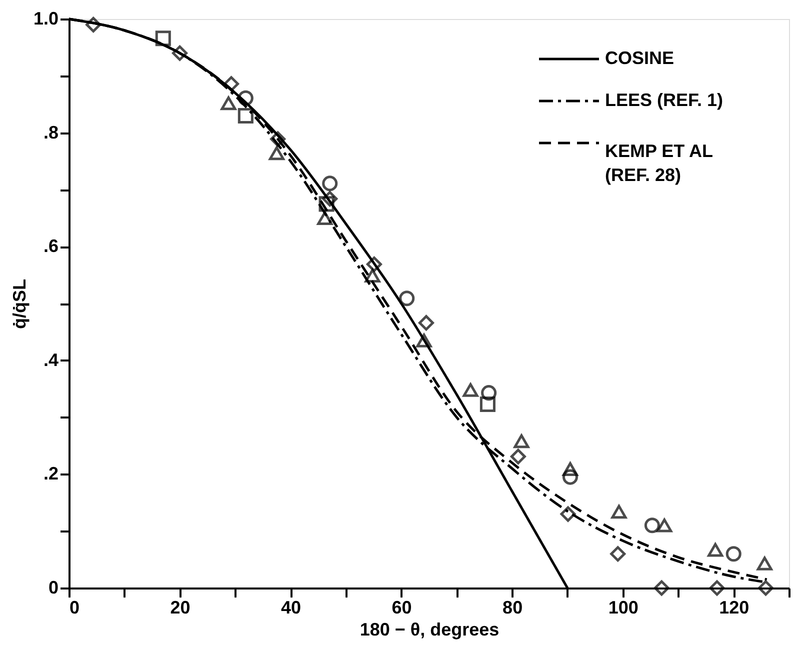 This screenshot has height=649, width=800. I want to click on x-tick-label: 100, so click(623, 608).